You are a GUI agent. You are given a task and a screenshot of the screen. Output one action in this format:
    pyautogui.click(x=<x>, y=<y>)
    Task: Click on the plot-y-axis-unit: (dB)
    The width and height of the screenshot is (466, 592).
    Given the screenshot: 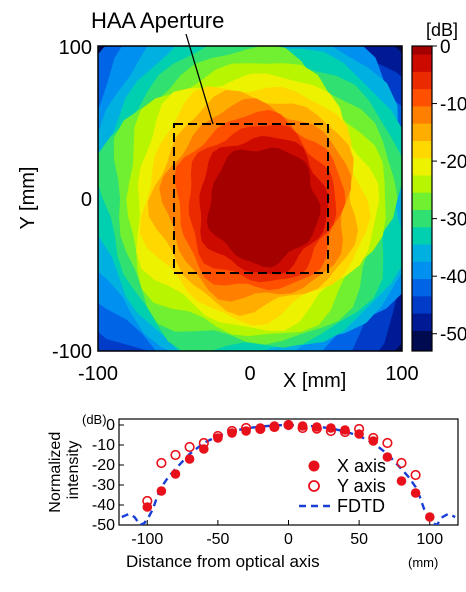 What is the action you would take?
    pyautogui.click(x=94, y=419)
    